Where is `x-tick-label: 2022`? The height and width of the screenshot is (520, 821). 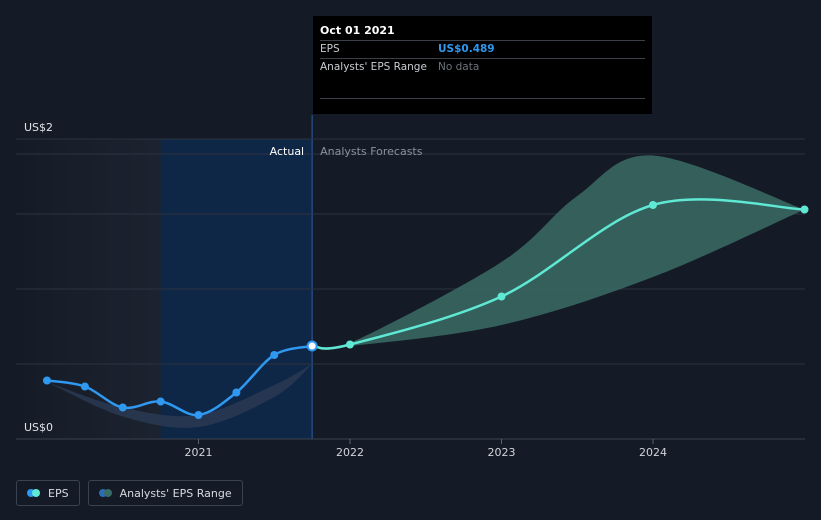 x-tick-label: 2022 is located at coordinates (350, 452).